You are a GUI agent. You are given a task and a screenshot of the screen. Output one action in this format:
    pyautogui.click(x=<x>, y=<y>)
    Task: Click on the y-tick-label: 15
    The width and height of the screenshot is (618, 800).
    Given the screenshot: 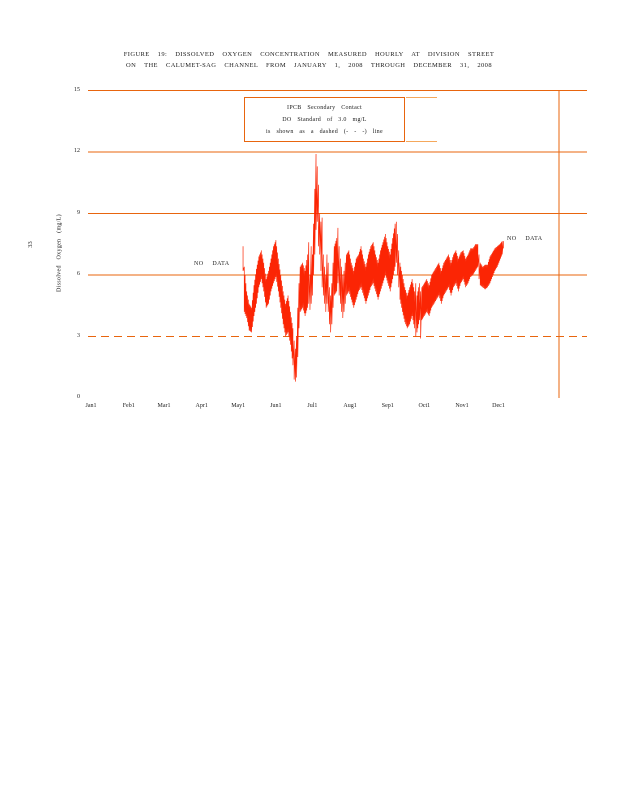 What is the action you would take?
    pyautogui.click(x=77, y=89)
    